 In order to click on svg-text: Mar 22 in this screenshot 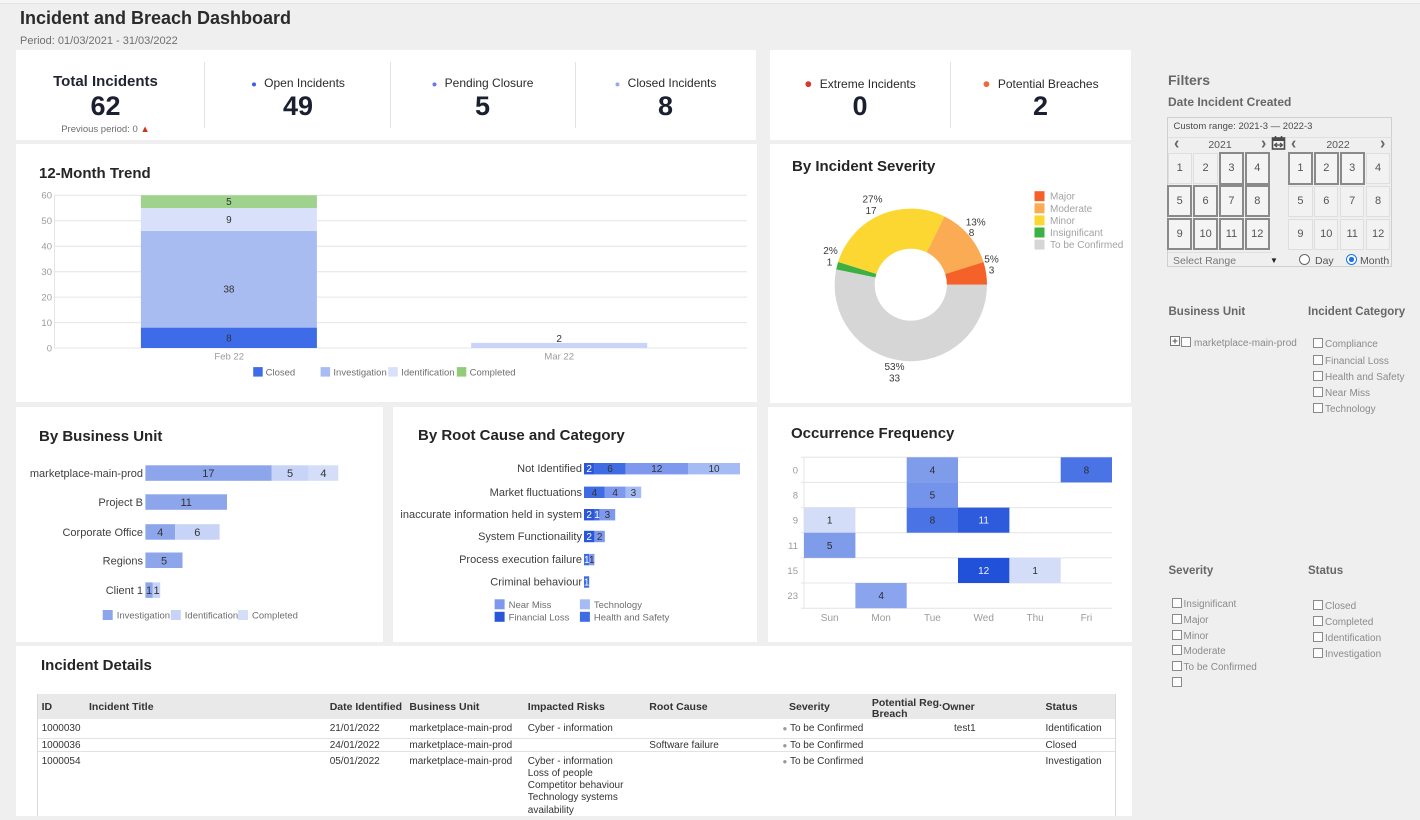, I will do `click(559, 357)`.